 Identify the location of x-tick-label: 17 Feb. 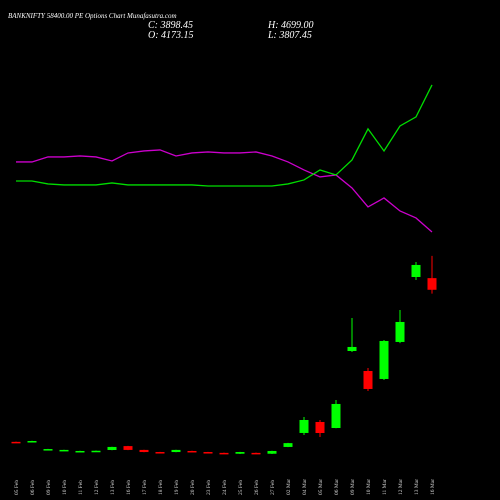
(145, 487).